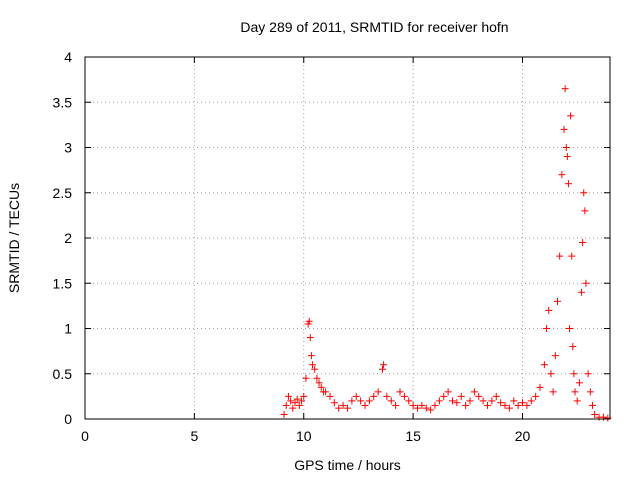 This screenshot has height=480, width=640. I want to click on y-tick-label: 2, so click(68, 238).